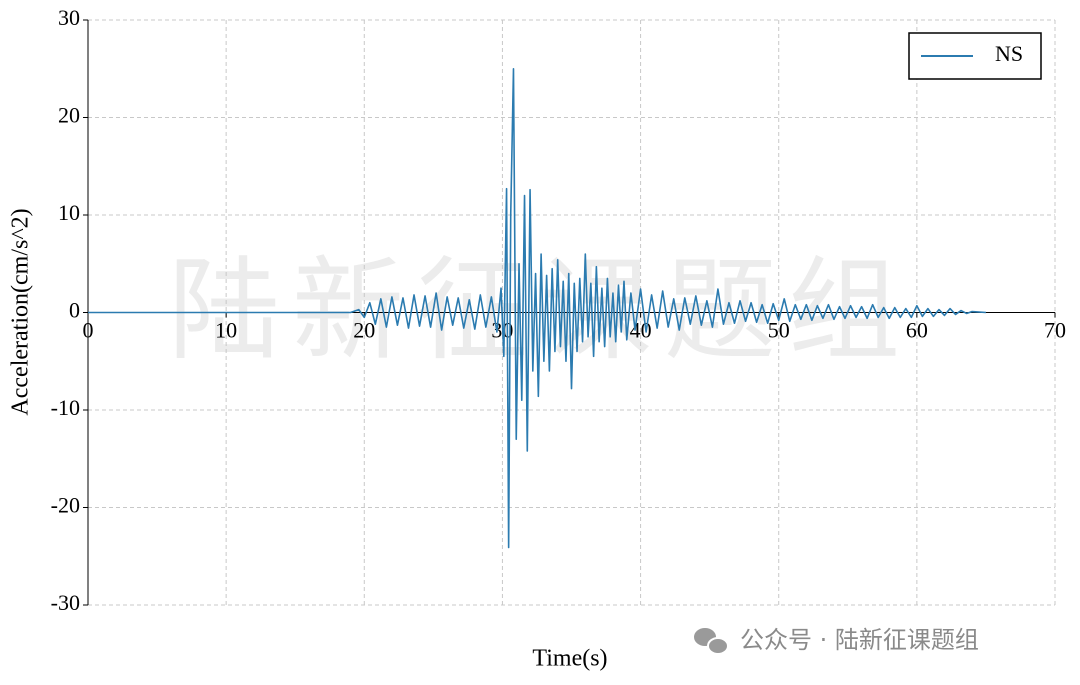 This screenshot has height=685, width=1080. What do you see at coordinates (711, 641) in the screenshot?
I see `wechat-icon` at bounding box center [711, 641].